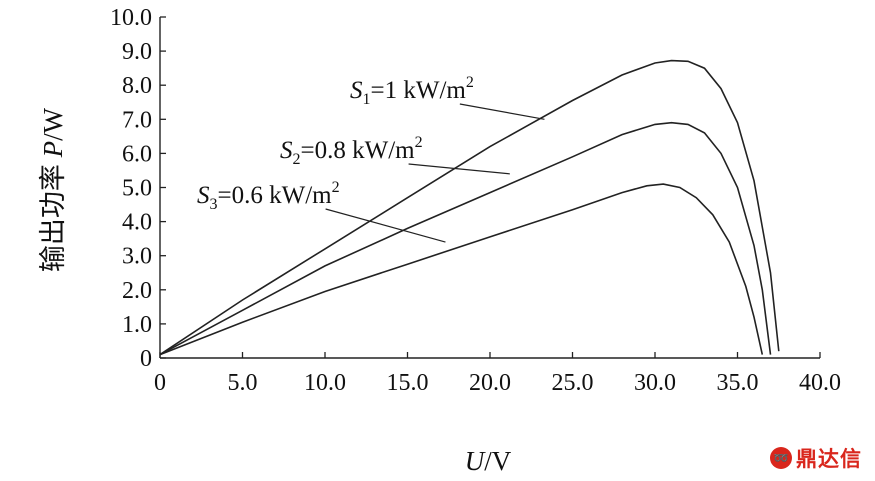  What do you see at coordinates (738, 383) in the screenshot?
I see `x-tick-label: 35.0` at bounding box center [738, 383].